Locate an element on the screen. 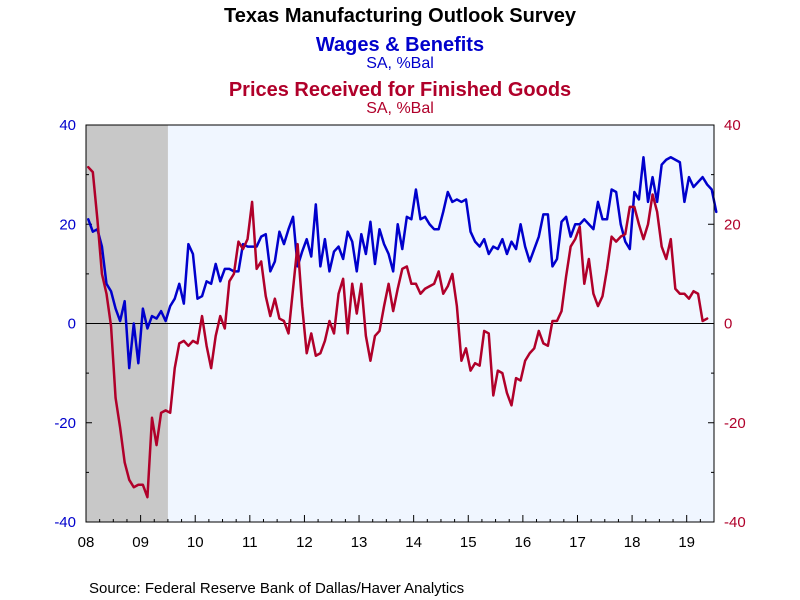  x-tick-label: 14 is located at coordinates (413, 542).